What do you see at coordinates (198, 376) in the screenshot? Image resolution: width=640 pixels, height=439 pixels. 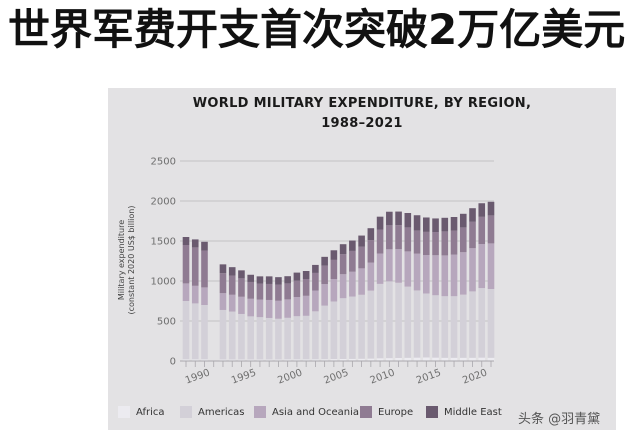 I see `x-tick-label: 1990` at bounding box center [198, 376].